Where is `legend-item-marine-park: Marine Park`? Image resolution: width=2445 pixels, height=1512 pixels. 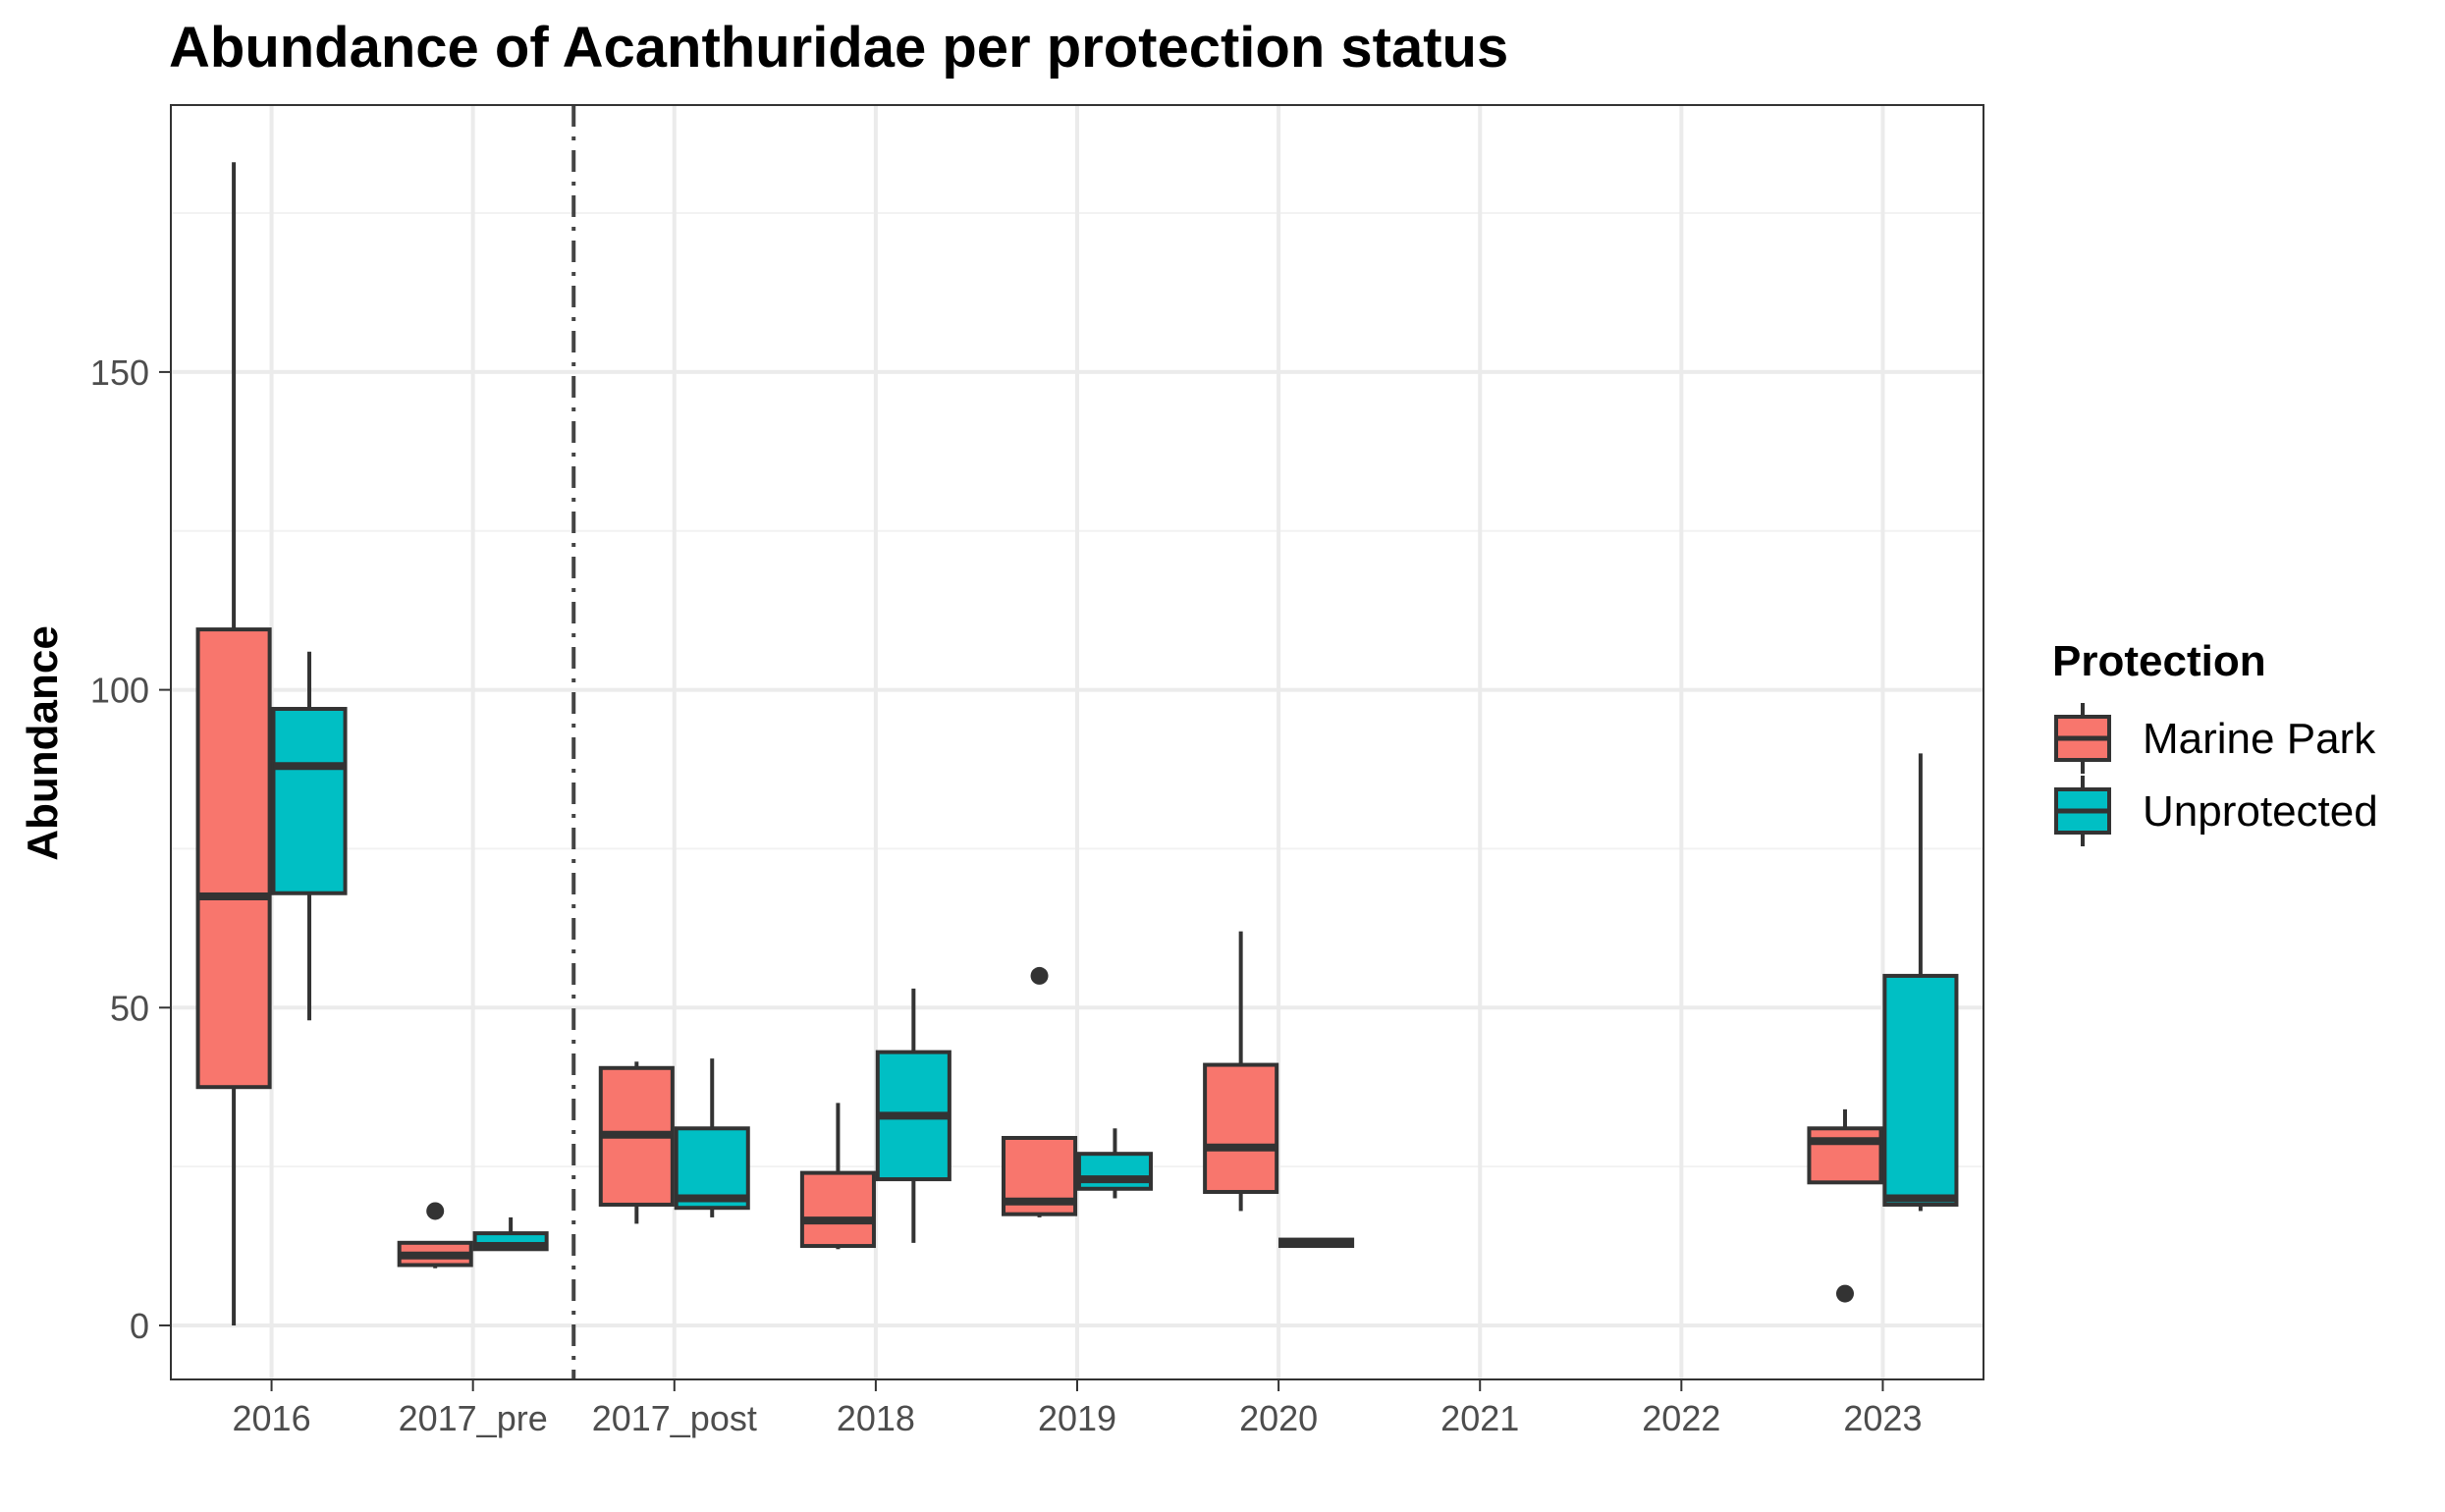 legend-item-marine-park: Marine Park is located at coordinates (2215, 738).